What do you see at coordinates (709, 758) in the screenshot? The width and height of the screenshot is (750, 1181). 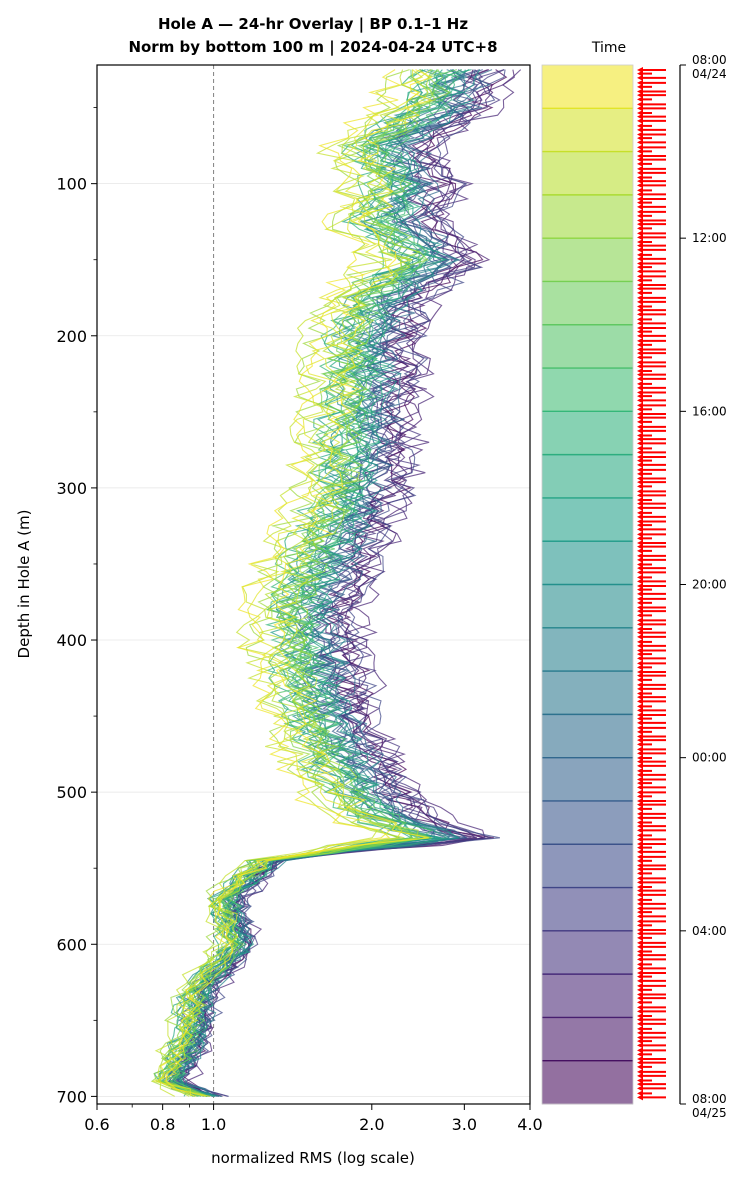 I see `time-tick-label: 00:00` at bounding box center [709, 758].